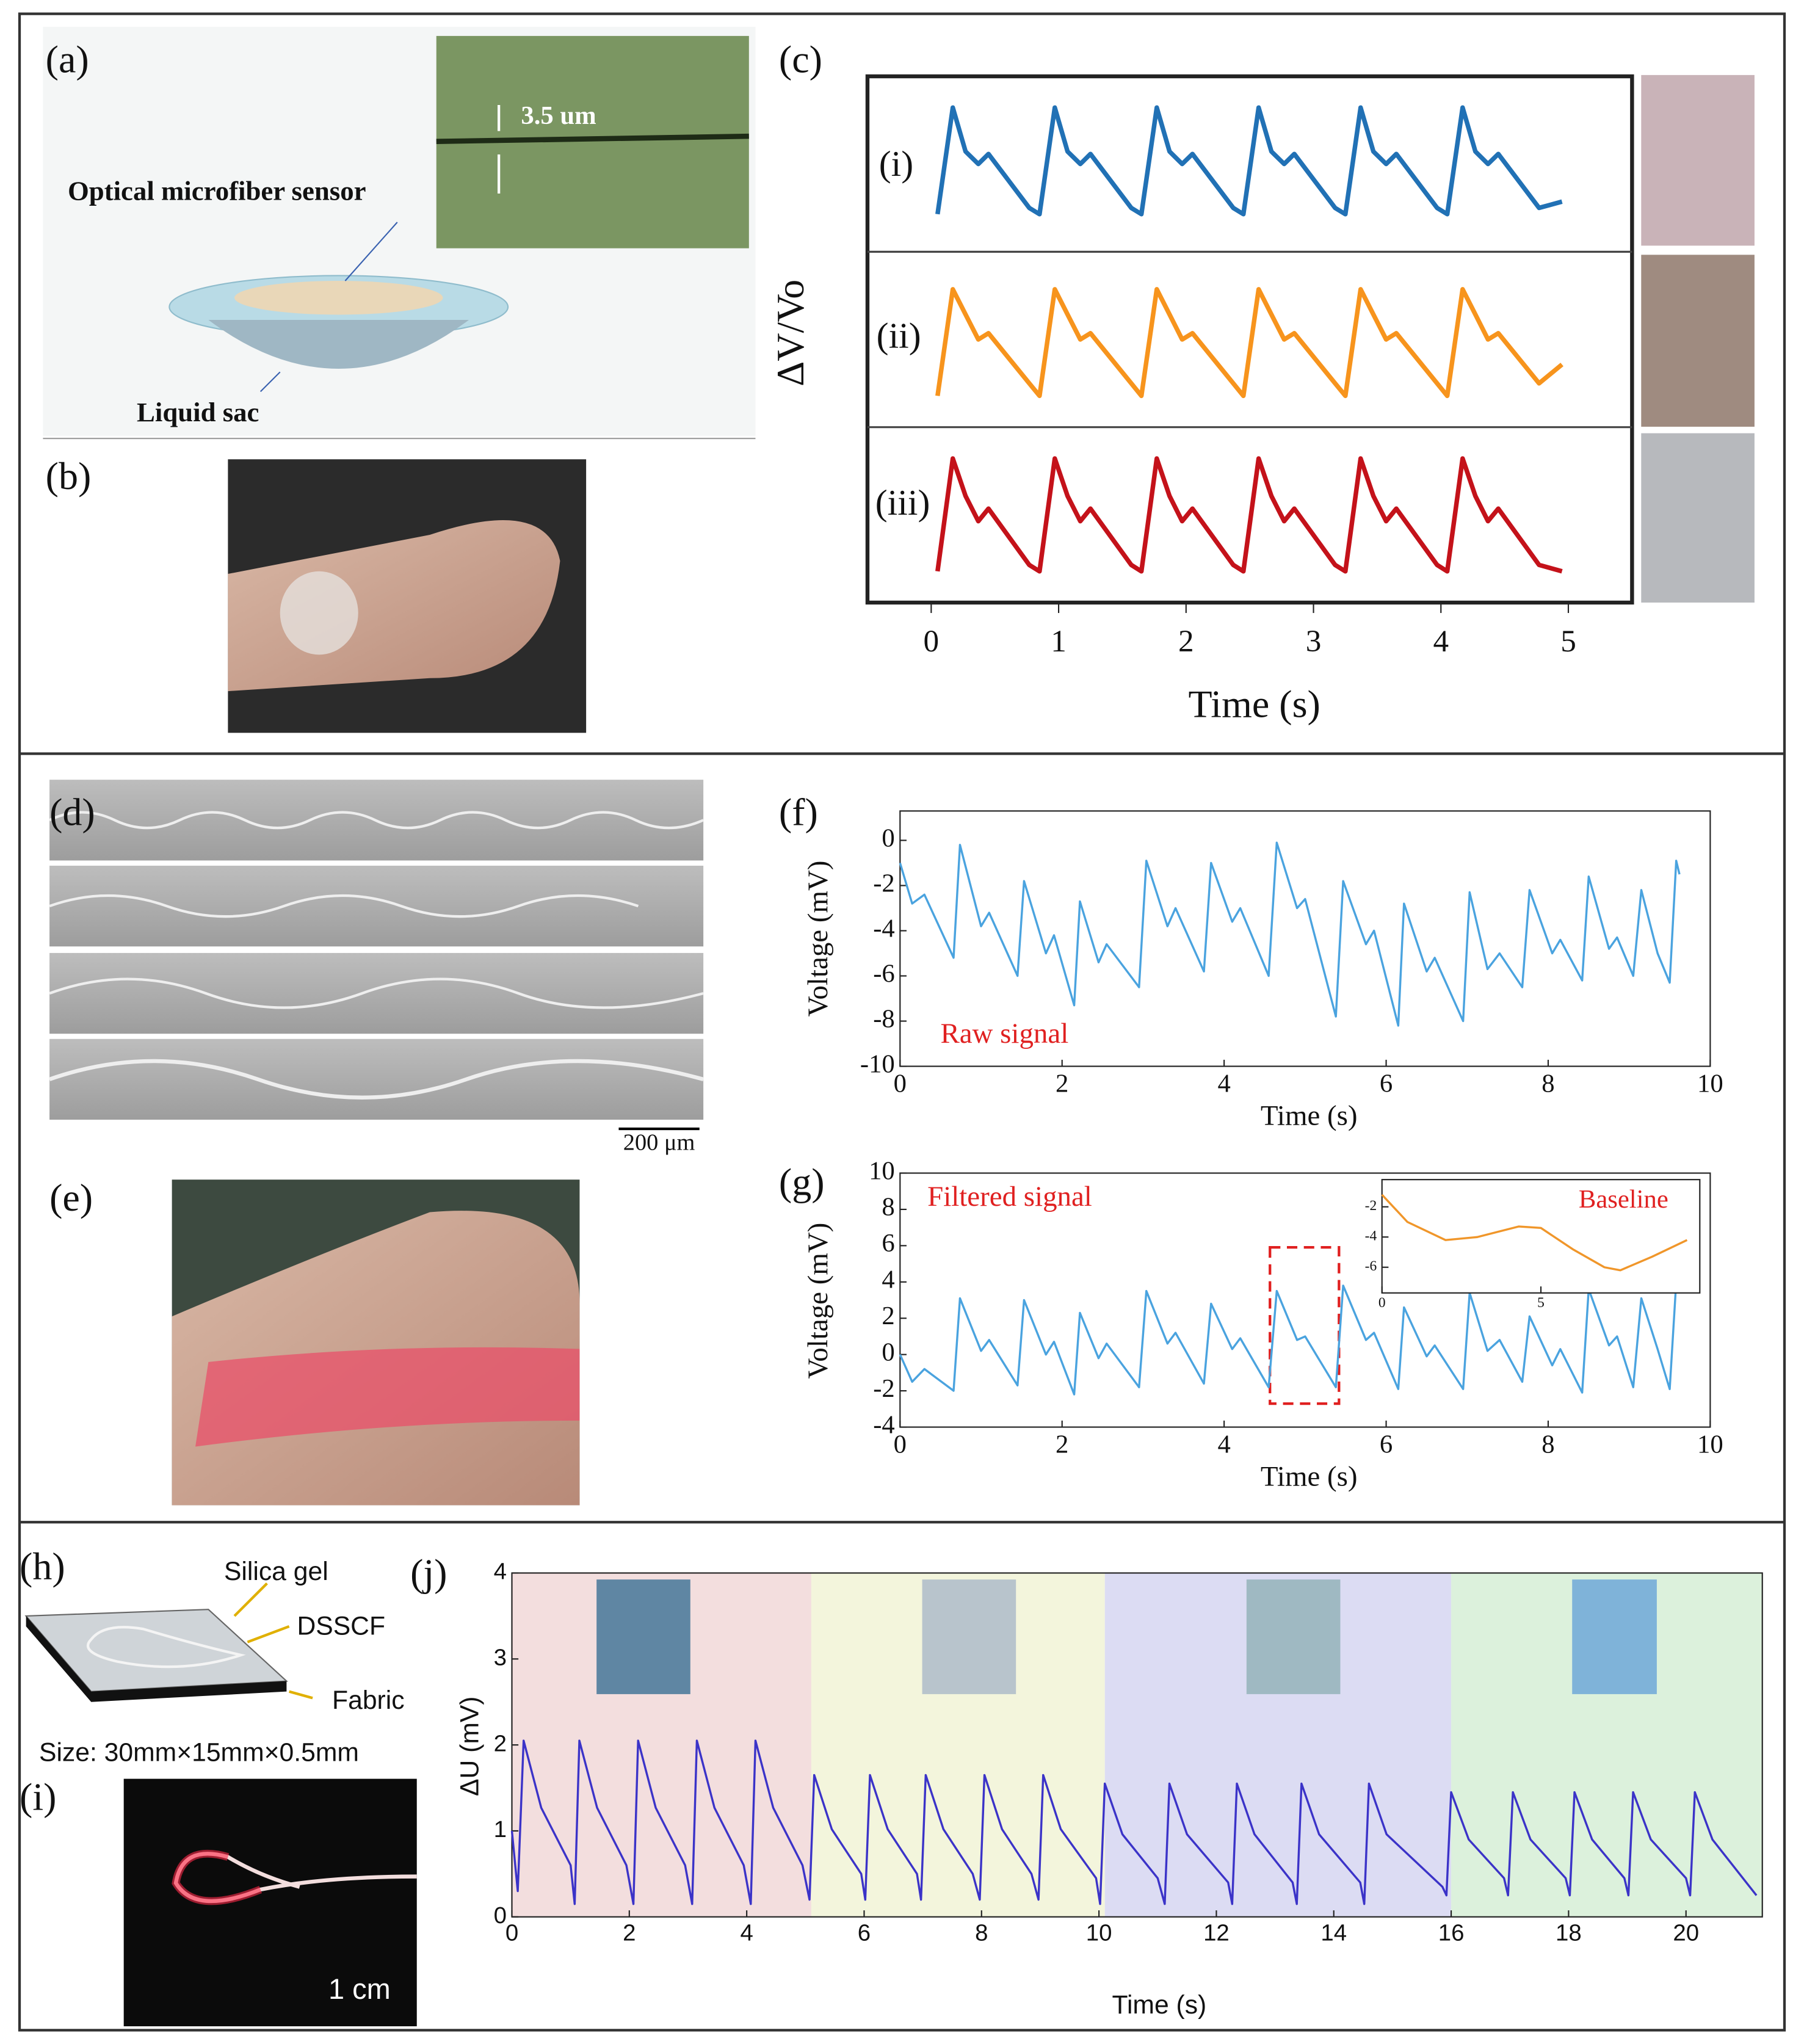 This screenshot has width=1804, height=2044. Describe the element at coordinates (470, 1746) in the screenshot. I see `y-axis-title: ΔU (mV)` at that location.